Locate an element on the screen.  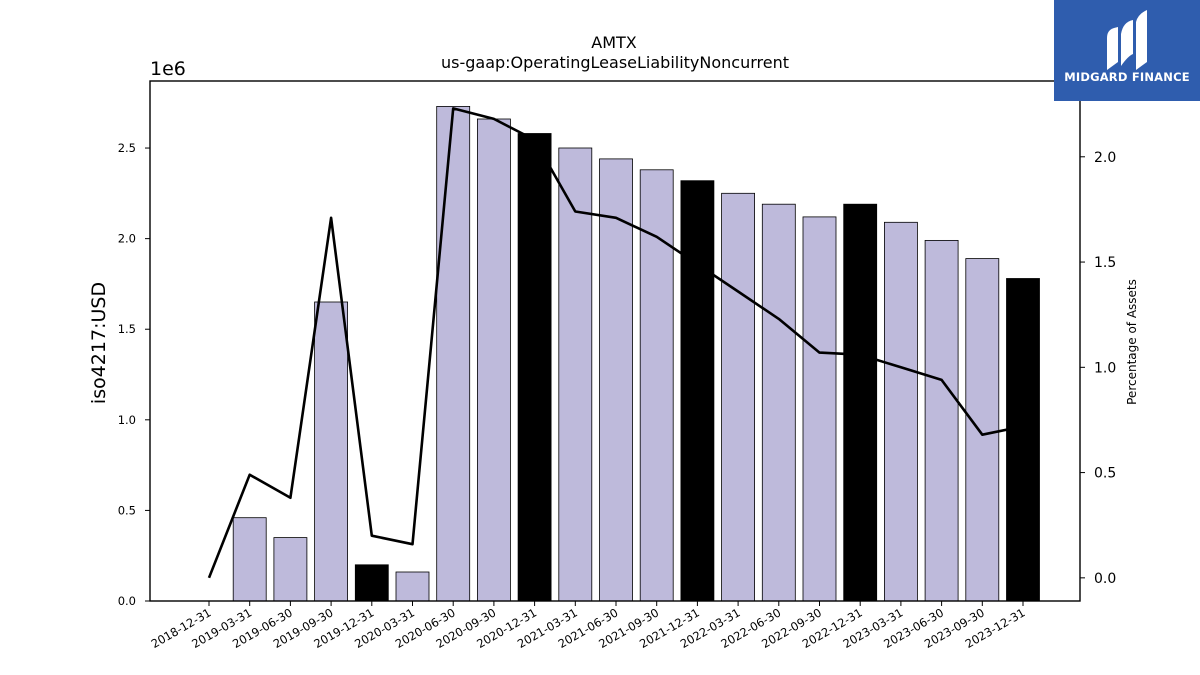
y-axis-ticks: 0.0 0.5 1.0 1.5 2.0 2.5 is located at coordinates (134, 374).